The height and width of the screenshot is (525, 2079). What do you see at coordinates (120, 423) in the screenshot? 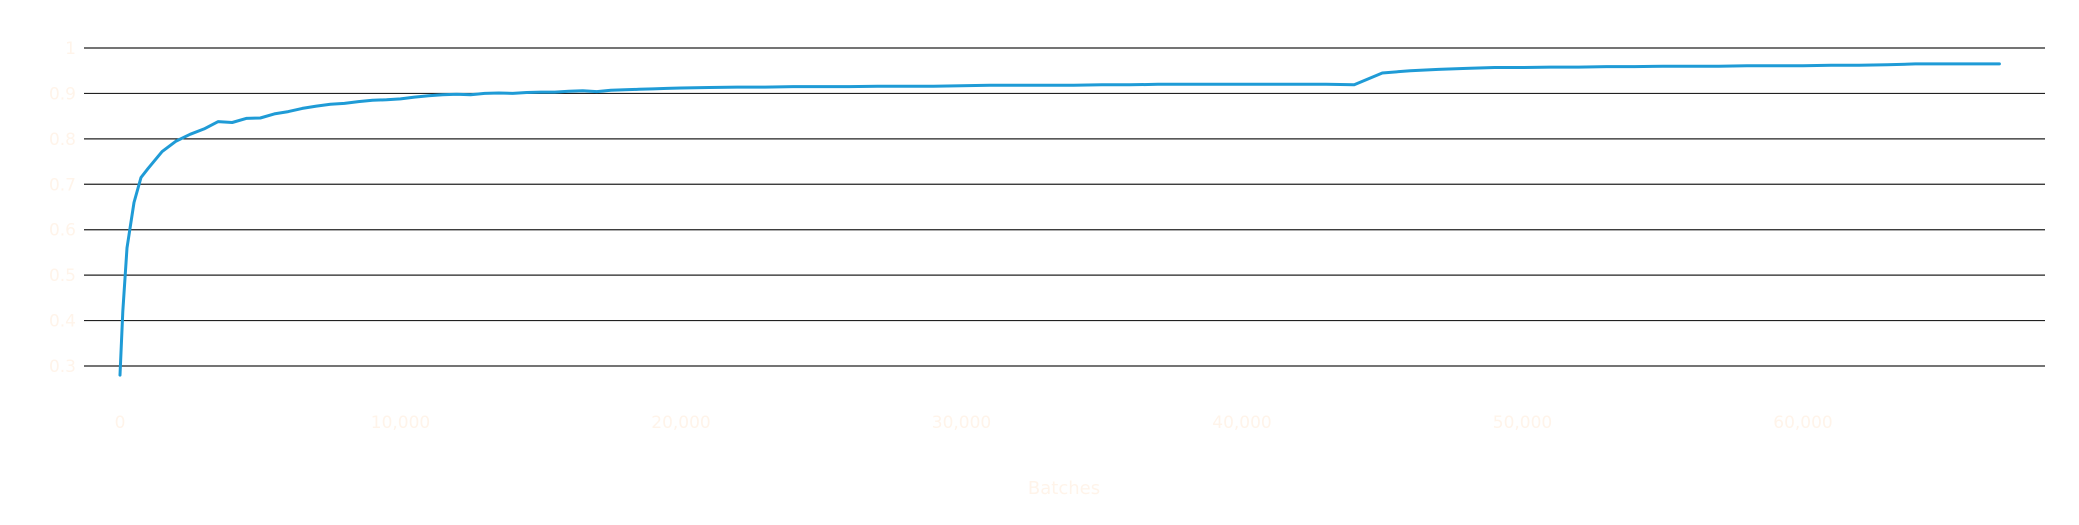
I see `x-tick-label: 0` at bounding box center [120, 423].